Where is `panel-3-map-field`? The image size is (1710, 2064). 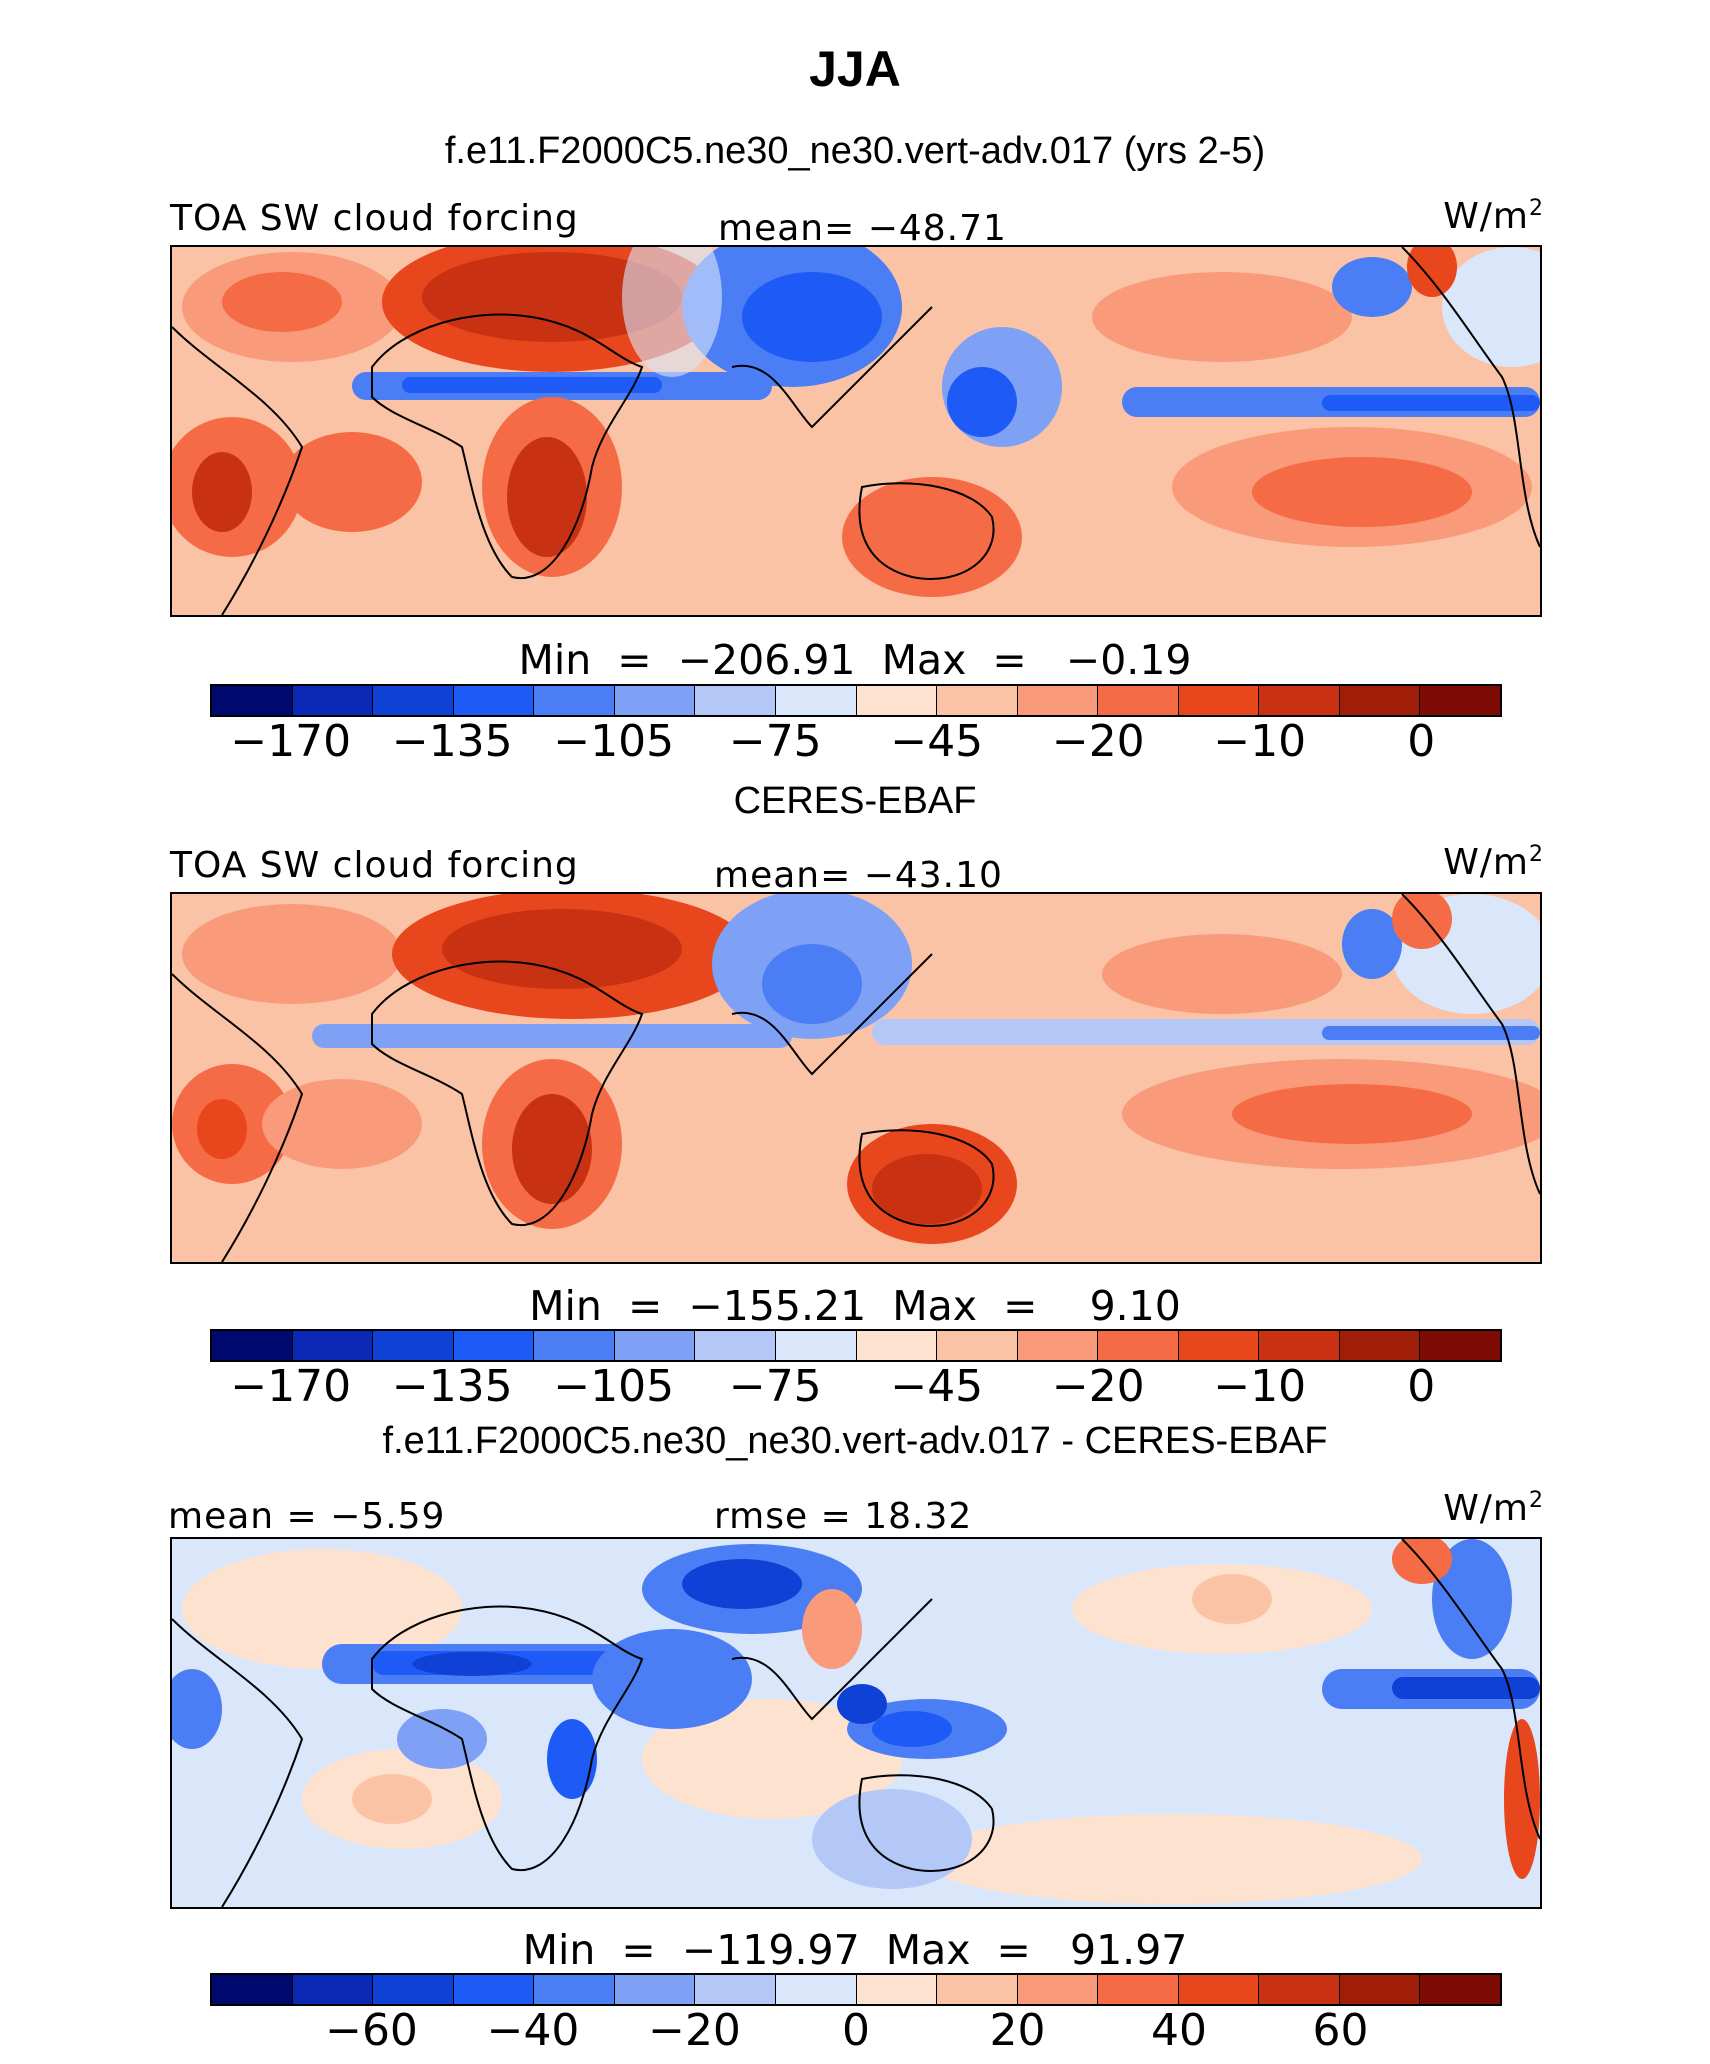 panel-3-map-field is located at coordinates (856, 1723).